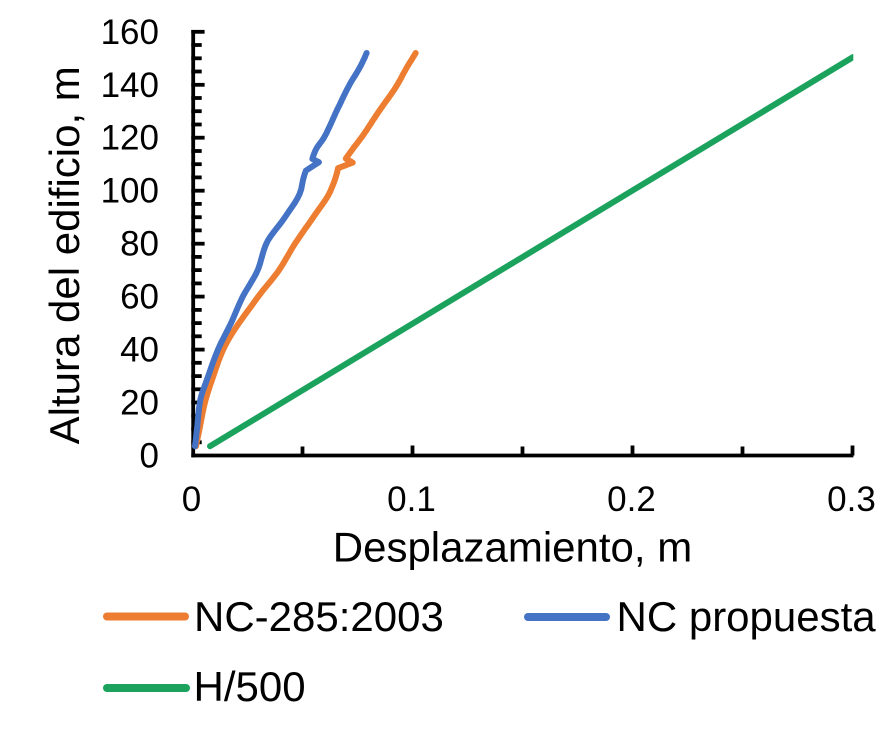 This screenshot has height=734, width=882. I want to click on svg-text: 120, so click(130, 138).